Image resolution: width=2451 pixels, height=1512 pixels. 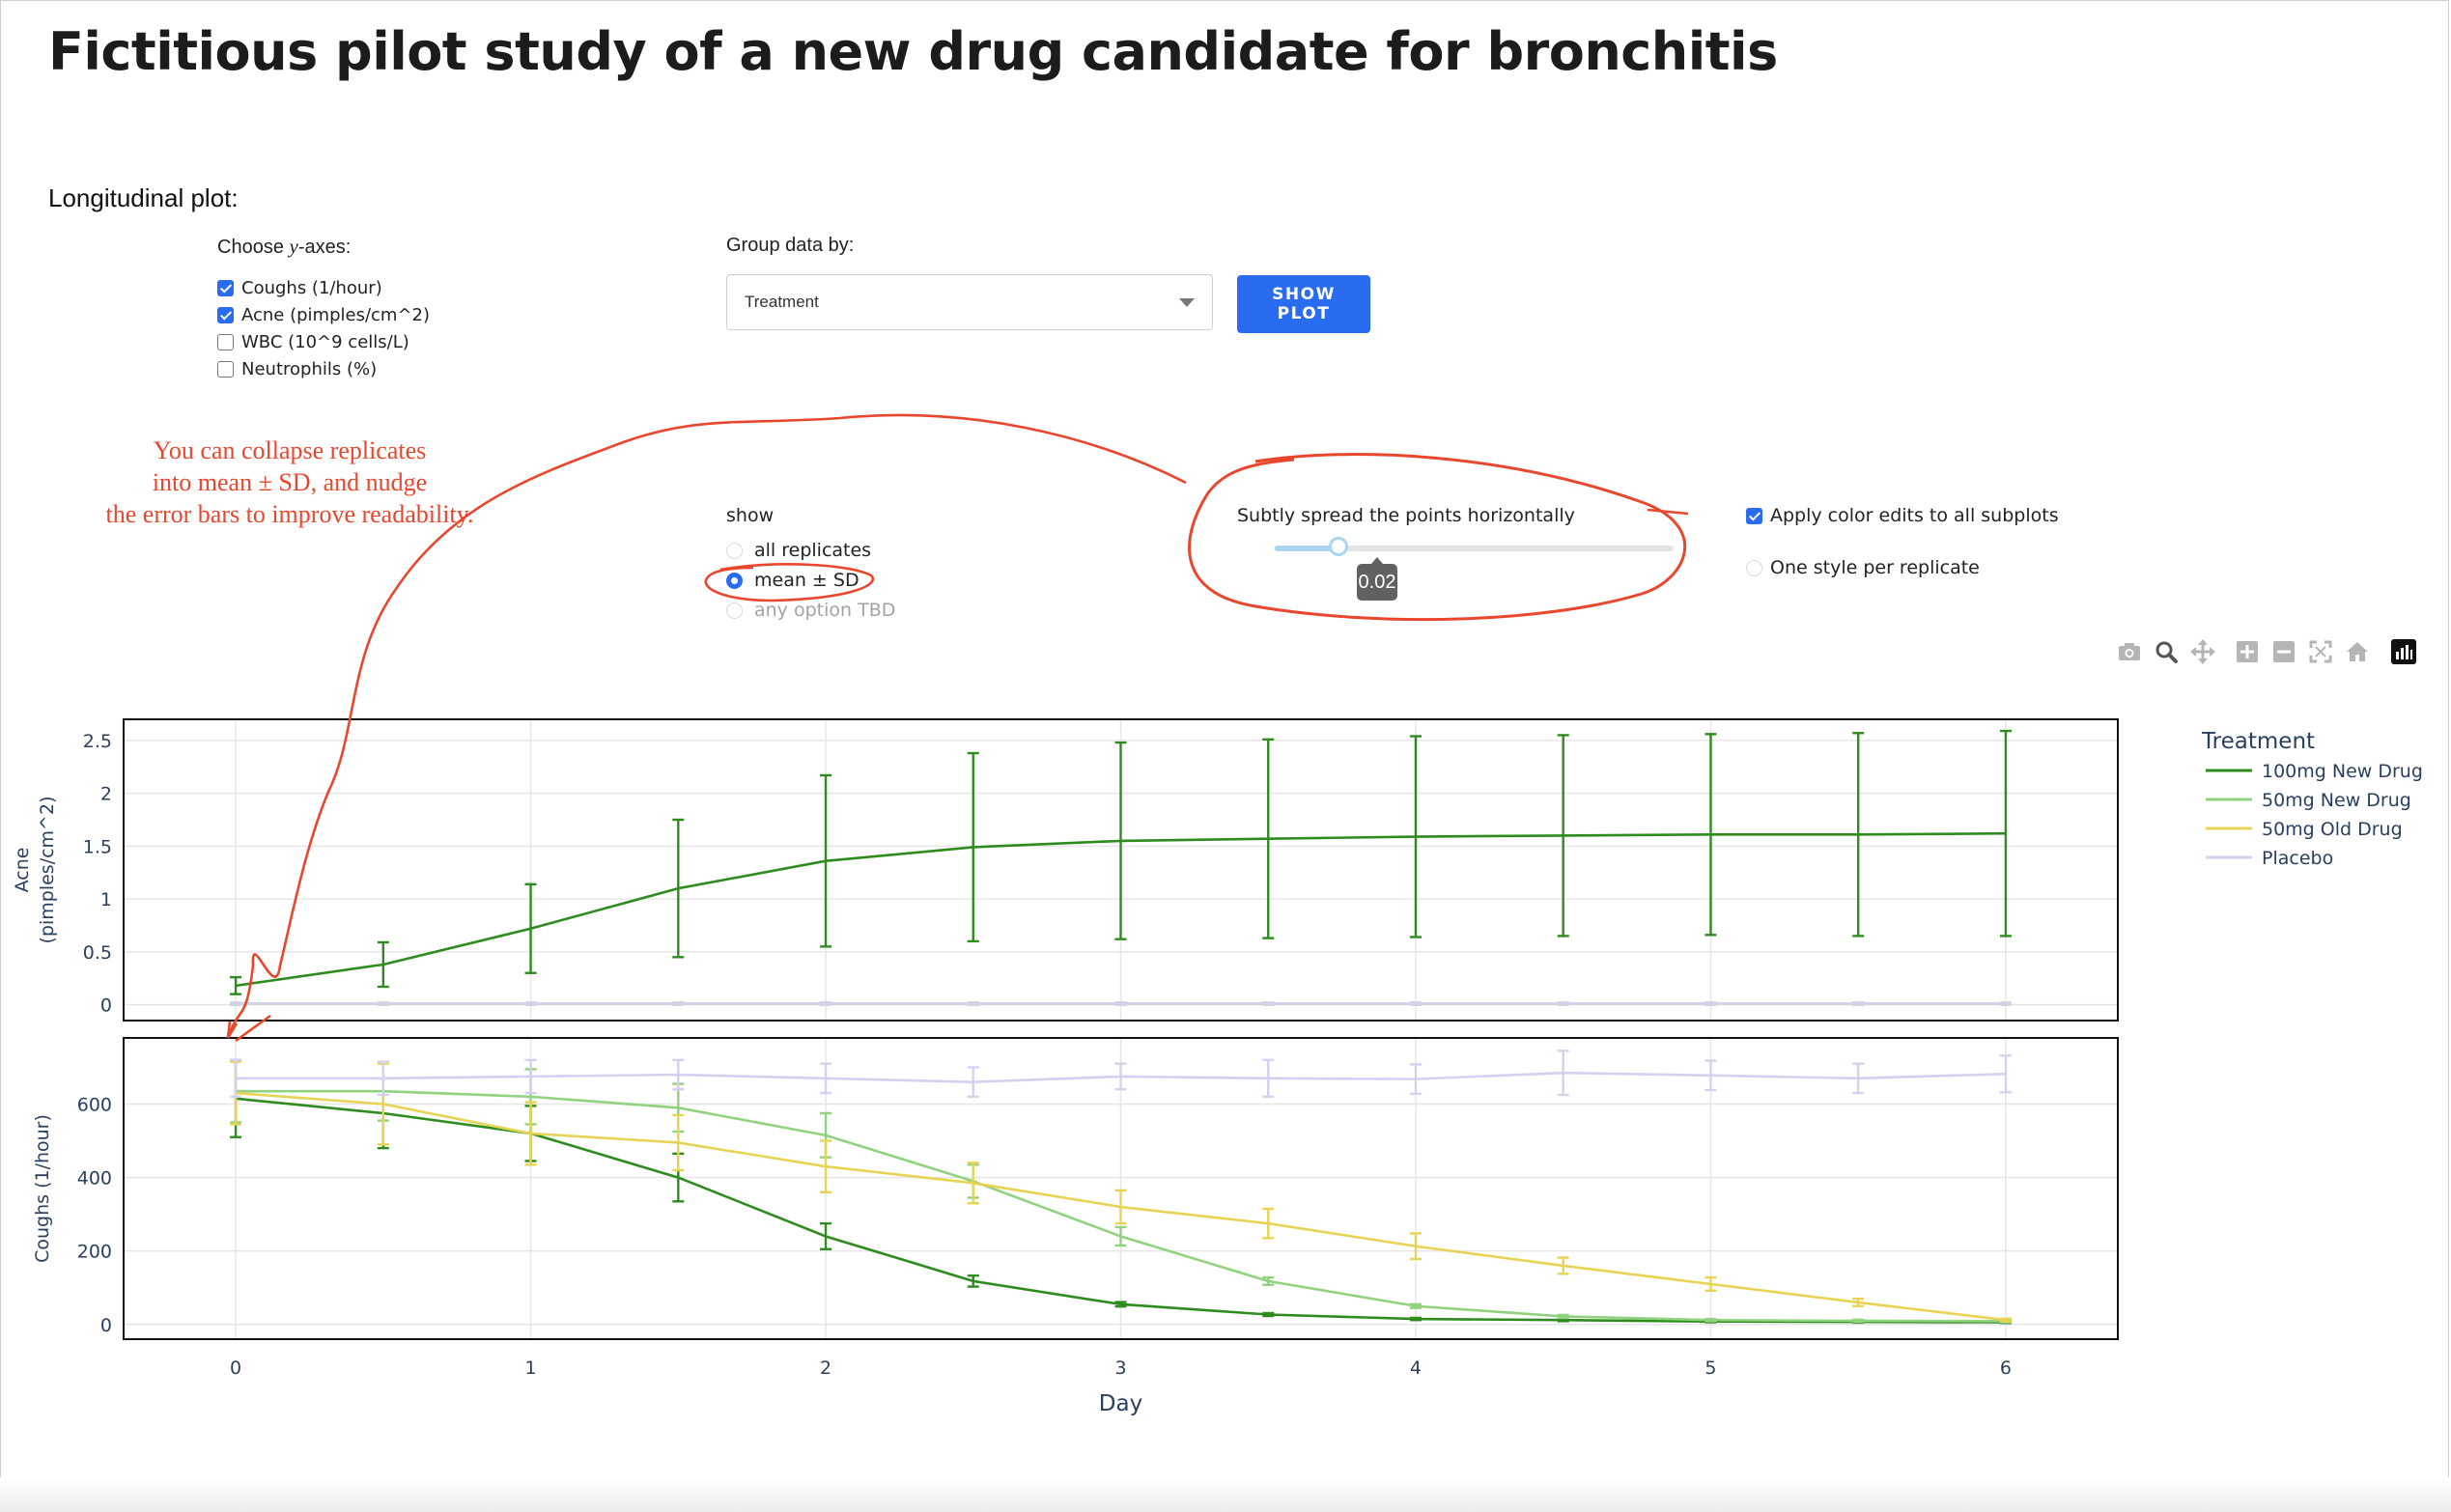 What do you see at coordinates (2229, 814) in the screenshot?
I see `legend` at bounding box center [2229, 814].